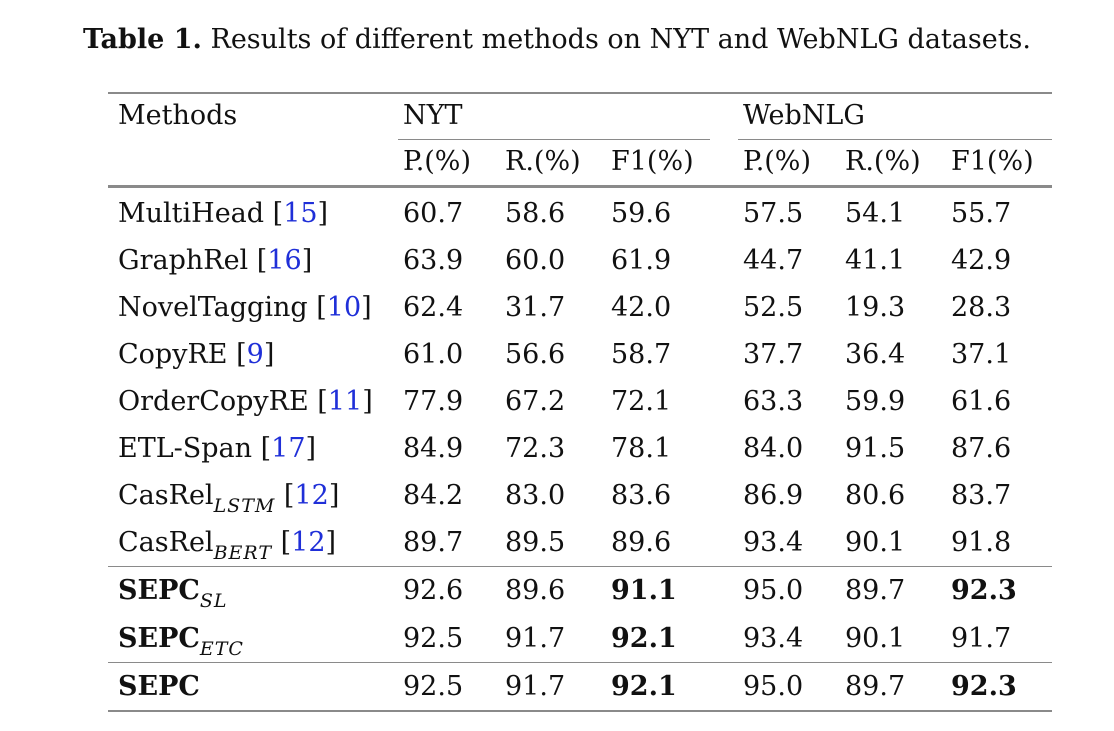  Describe the element at coordinates (221, 649) in the screenshot. I see `method-subscript: ETC` at that location.